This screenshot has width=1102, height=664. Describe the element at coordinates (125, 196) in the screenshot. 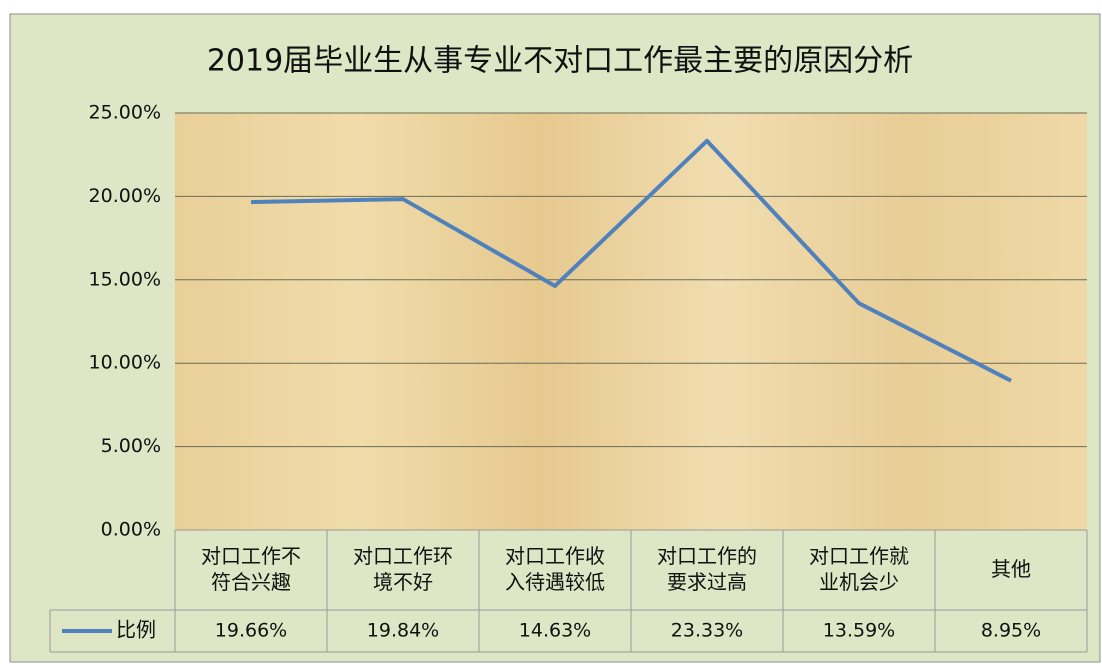

I see `y-tick-label: 20.00%` at that location.